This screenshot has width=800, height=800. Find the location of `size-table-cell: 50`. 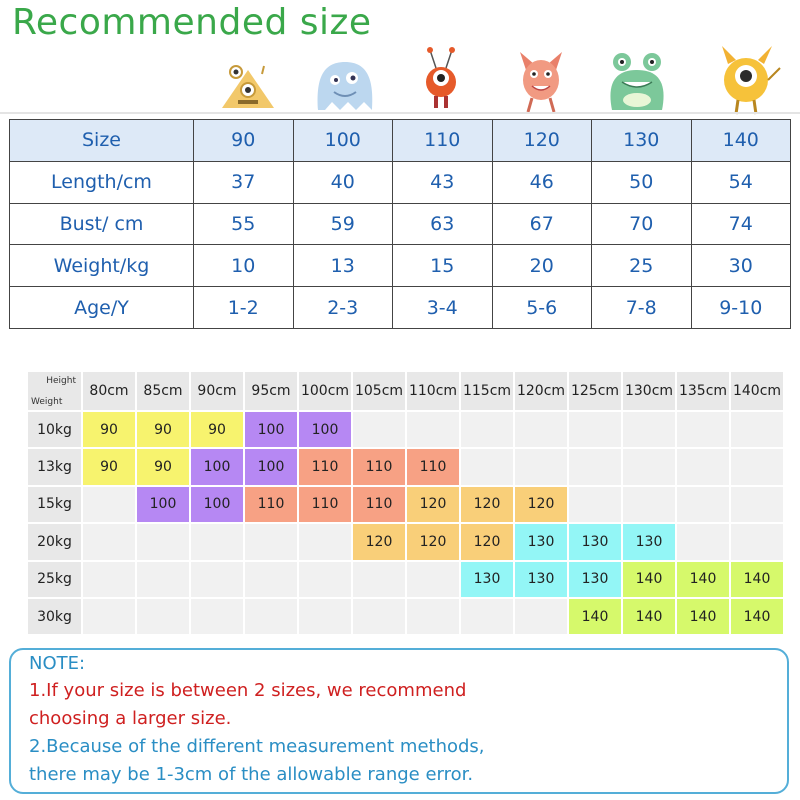

size-table-cell: 50 is located at coordinates (641, 182).